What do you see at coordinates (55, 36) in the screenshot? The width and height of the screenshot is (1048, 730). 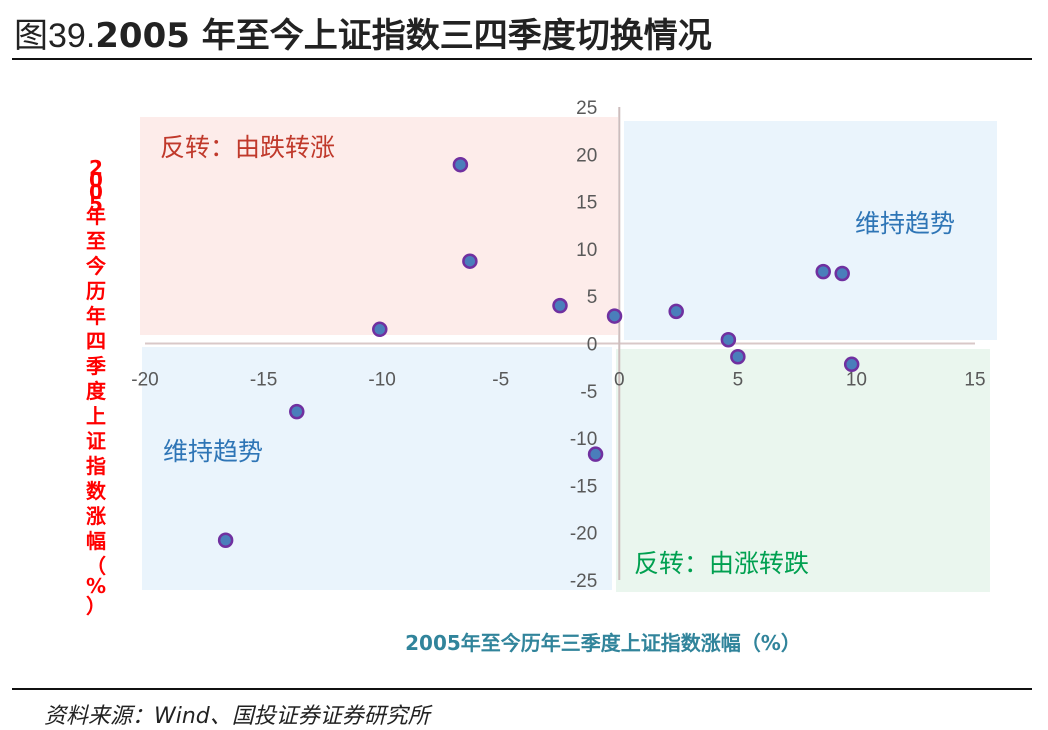 I see `figure-number: 图39.` at bounding box center [55, 36].